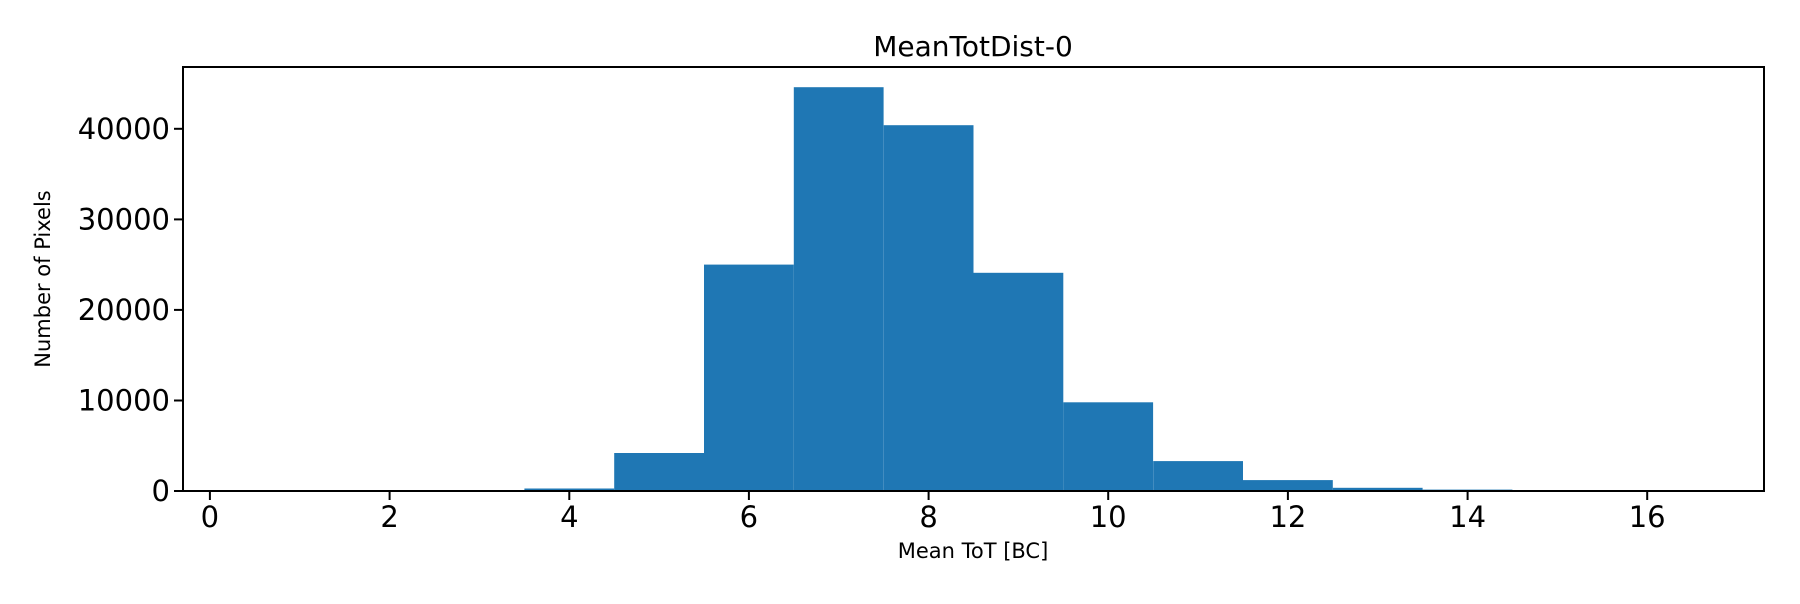  What do you see at coordinates (389, 517) in the screenshot?
I see `x-tick-label: 2` at bounding box center [389, 517].